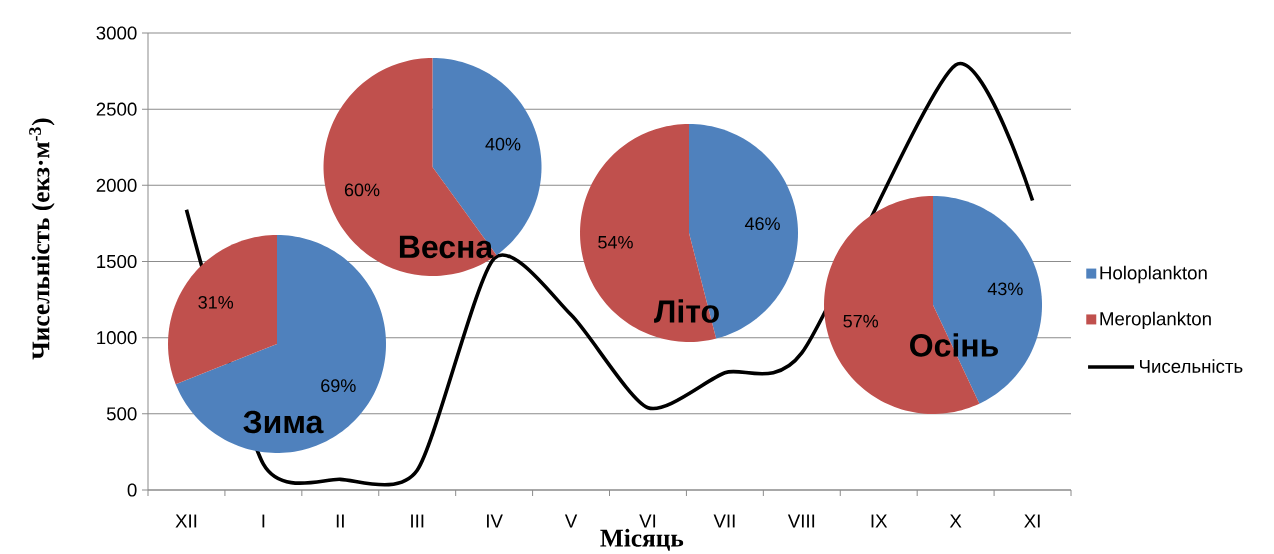 This screenshot has height=554, width=1274. What do you see at coordinates (879, 521) in the screenshot?
I see `x-tick-label: IX` at bounding box center [879, 521].